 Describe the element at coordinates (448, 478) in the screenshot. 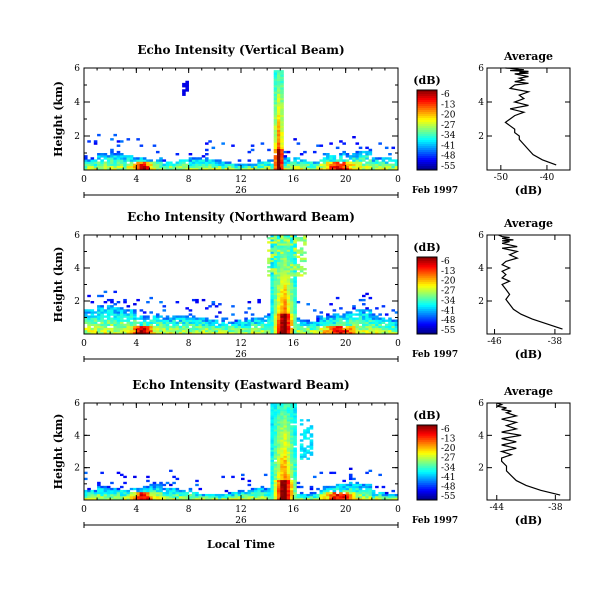

I see `colorbar-tick-label: -41` at that location.